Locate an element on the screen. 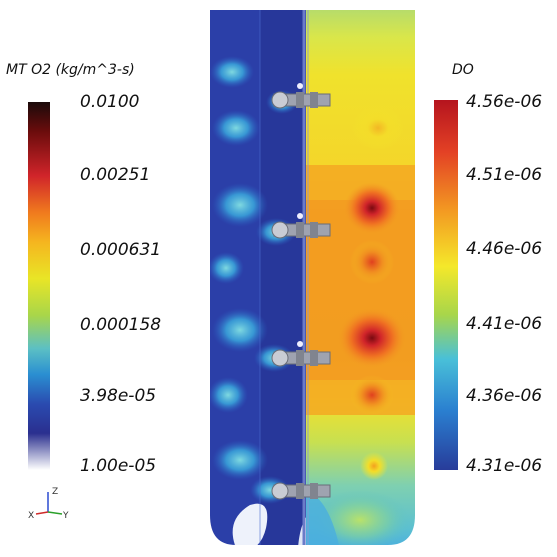  right-tick-0: 4.56e-06 is located at coordinates (504, 102).